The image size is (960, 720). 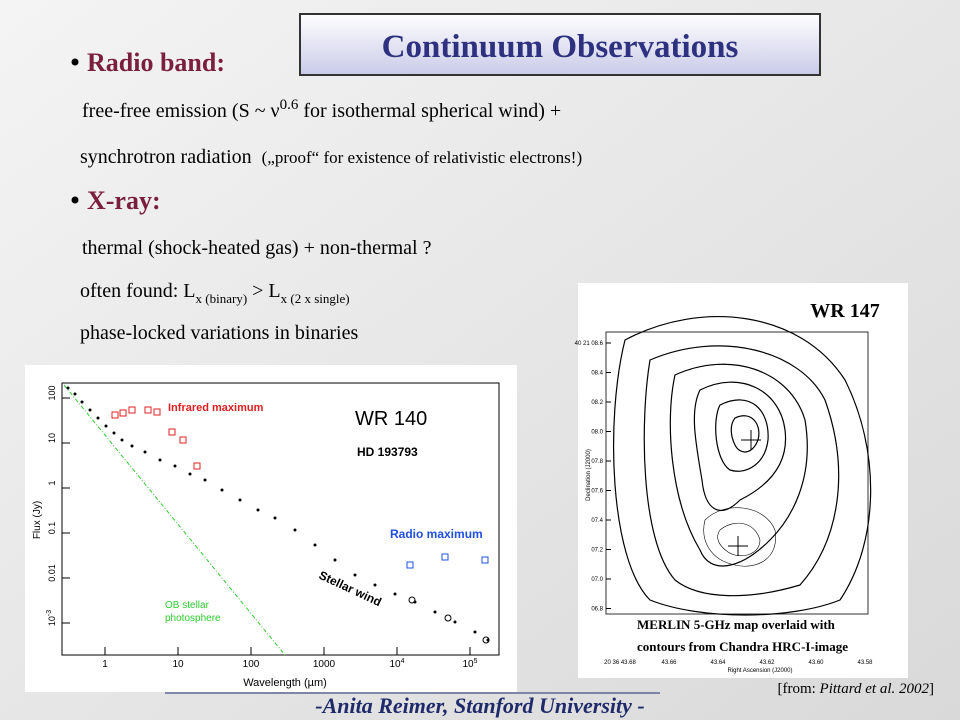 I want to click on text-line: phase-locked variations in binaries, so click(x=219, y=333).